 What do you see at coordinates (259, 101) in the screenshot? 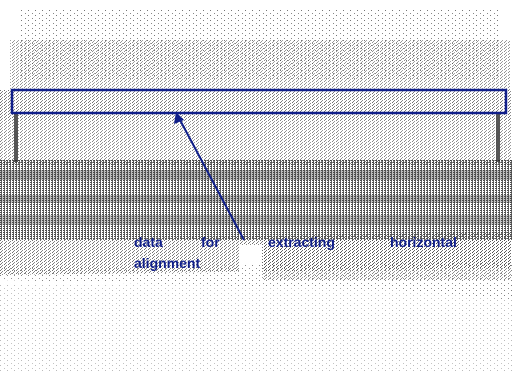
I see `highlight-rectangle` at bounding box center [259, 101].